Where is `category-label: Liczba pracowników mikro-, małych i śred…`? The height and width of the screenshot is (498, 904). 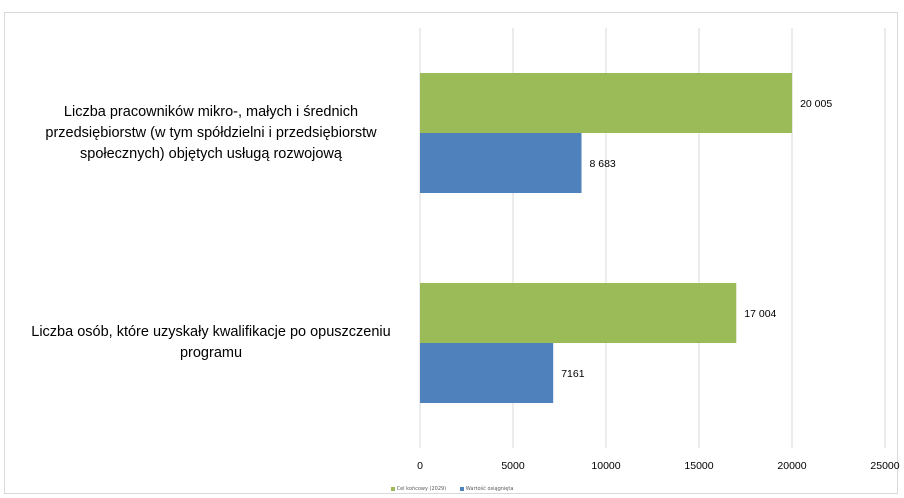 category-label: Liczba pracowników mikro-, małych i śred… is located at coordinates (211, 133).